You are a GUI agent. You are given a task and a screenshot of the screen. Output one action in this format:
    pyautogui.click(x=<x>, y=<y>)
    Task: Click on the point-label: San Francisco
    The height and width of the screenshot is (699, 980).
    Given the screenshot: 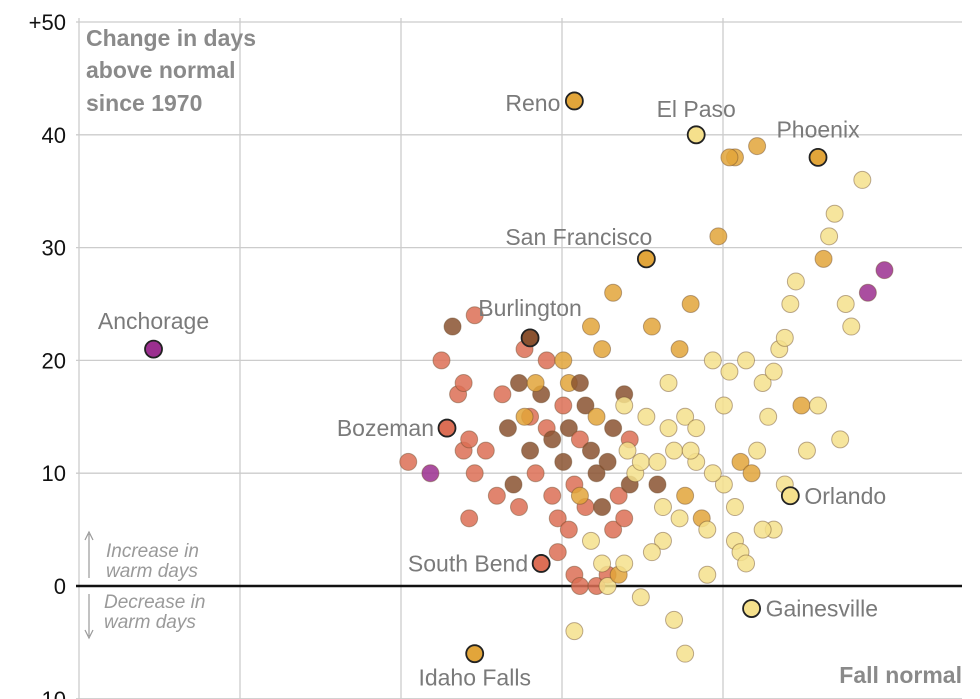 What is the action you would take?
    pyautogui.click(x=578, y=237)
    